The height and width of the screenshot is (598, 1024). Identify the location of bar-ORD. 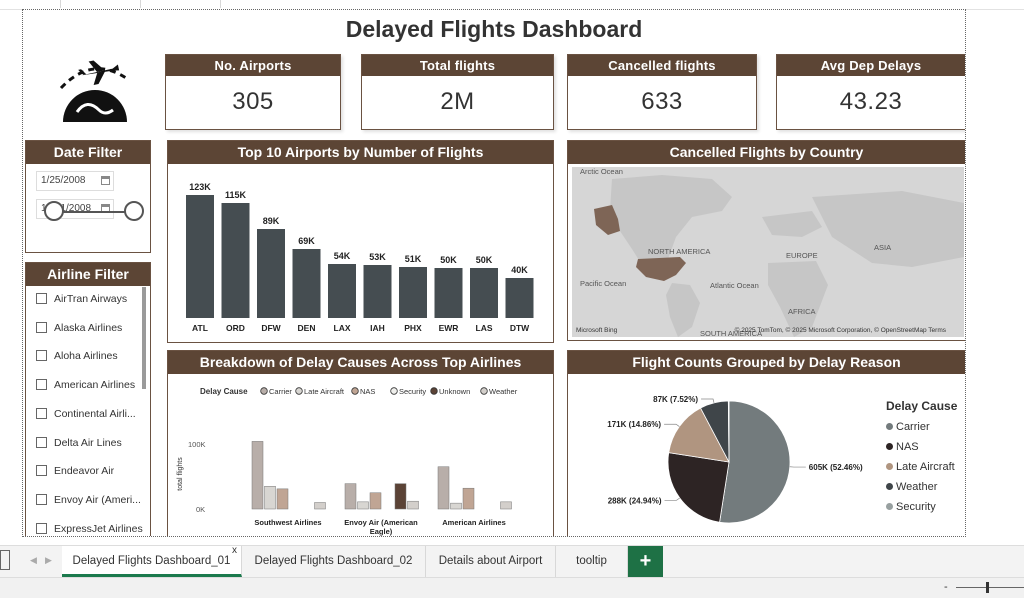
(235, 260).